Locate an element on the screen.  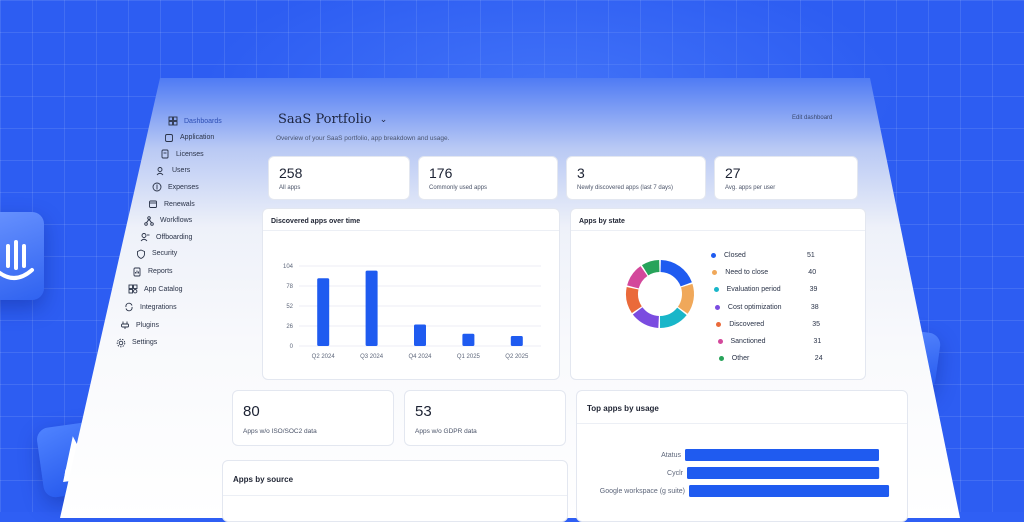
stat-value: 80 is located at coordinates (251, 411).